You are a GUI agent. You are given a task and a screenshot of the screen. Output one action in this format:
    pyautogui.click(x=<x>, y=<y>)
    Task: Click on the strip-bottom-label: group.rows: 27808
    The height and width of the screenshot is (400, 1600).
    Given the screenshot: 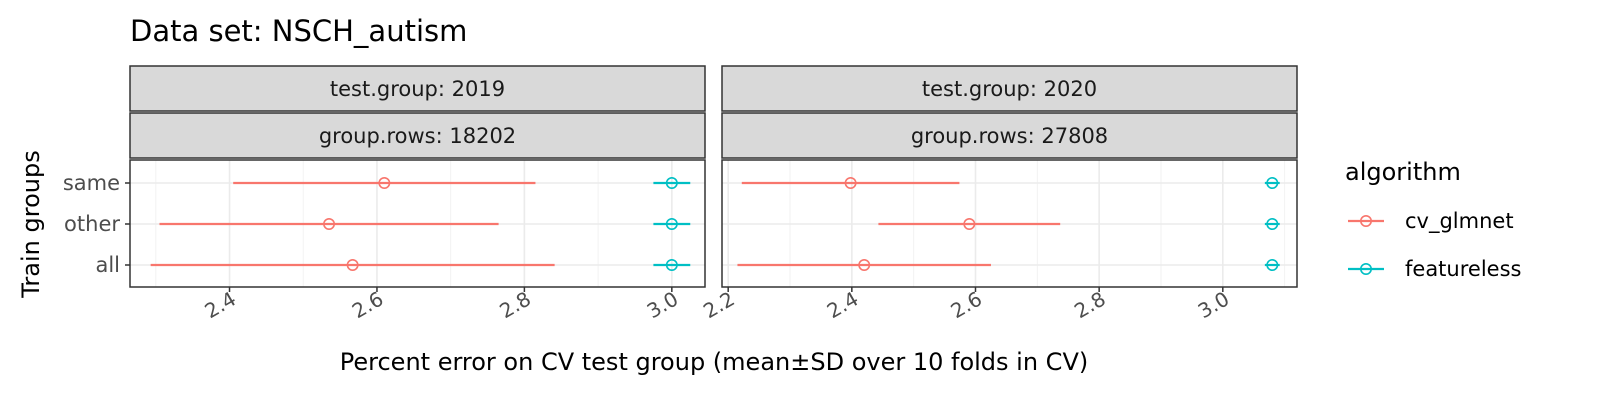 What is the action you would take?
    pyautogui.click(x=1009, y=136)
    